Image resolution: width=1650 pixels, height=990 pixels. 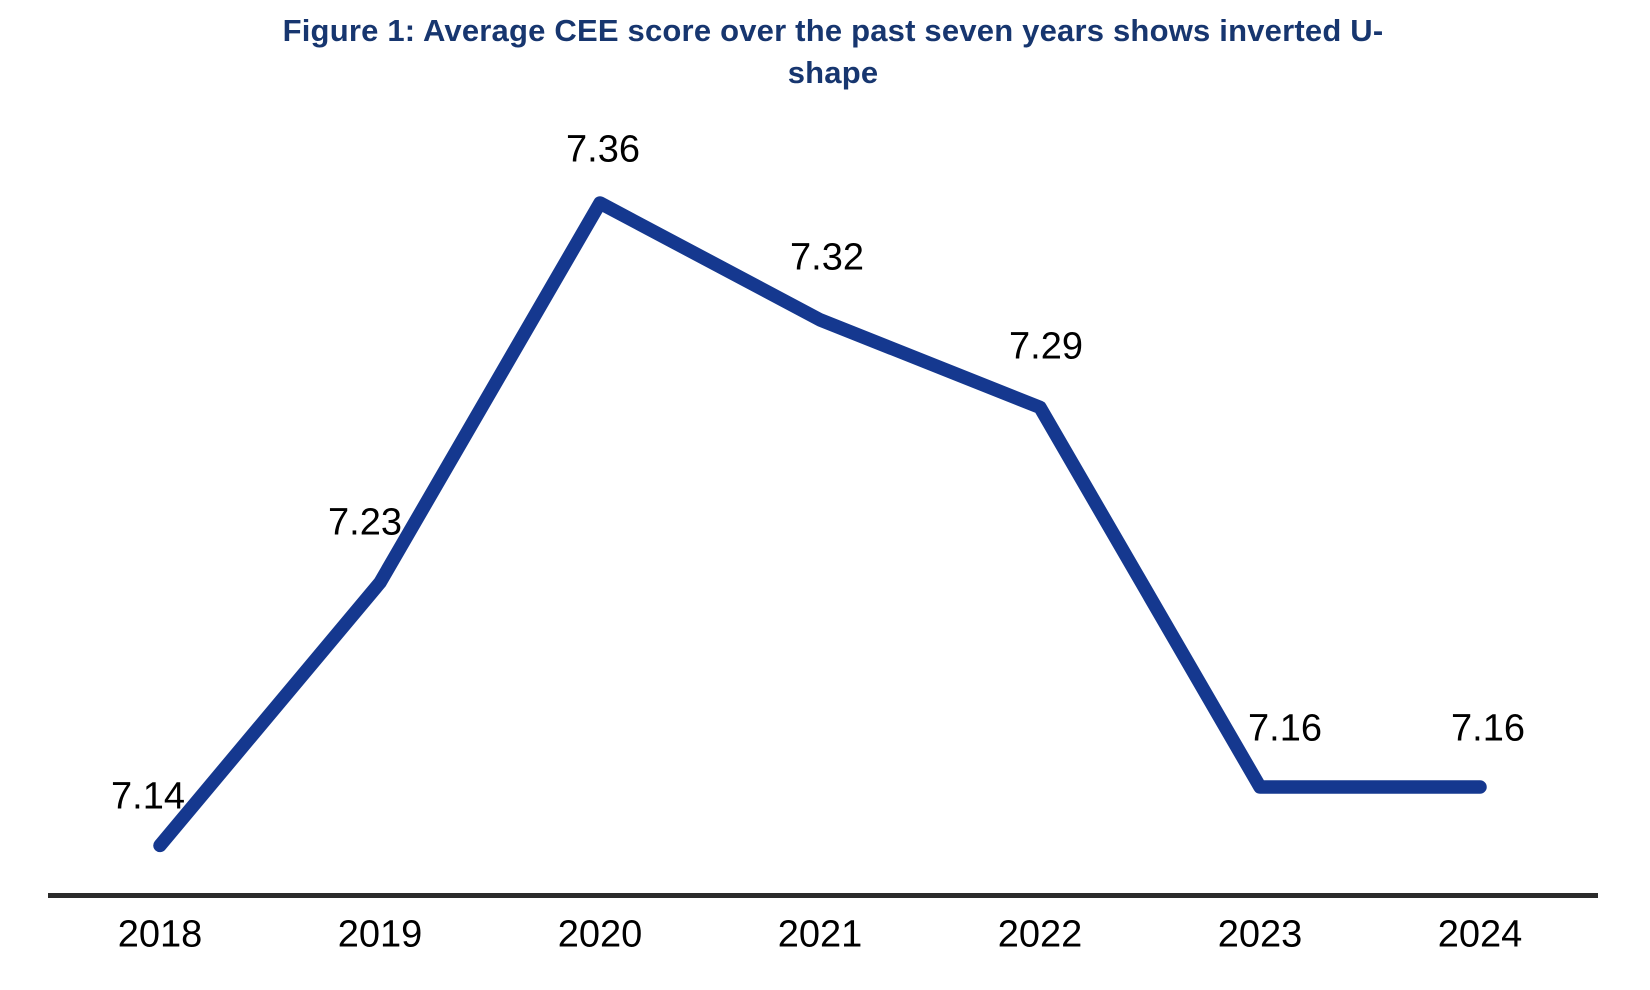 I want to click on data-label: 7.36, so click(x=603, y=149).